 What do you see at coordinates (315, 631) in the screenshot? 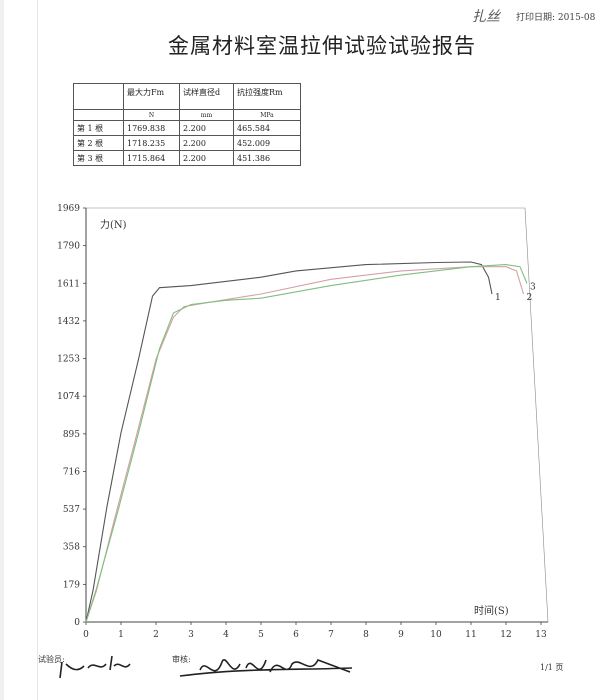
I see `x-ticks: 0 1 2 3 4 5 6 7 8 9 10 11 12 13` at bounding box center [315, 631].